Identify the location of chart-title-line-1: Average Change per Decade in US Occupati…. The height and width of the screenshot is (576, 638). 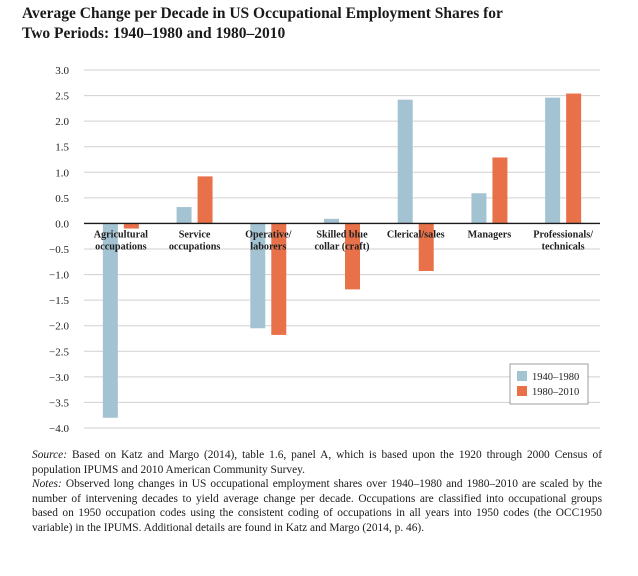
(262, 13).